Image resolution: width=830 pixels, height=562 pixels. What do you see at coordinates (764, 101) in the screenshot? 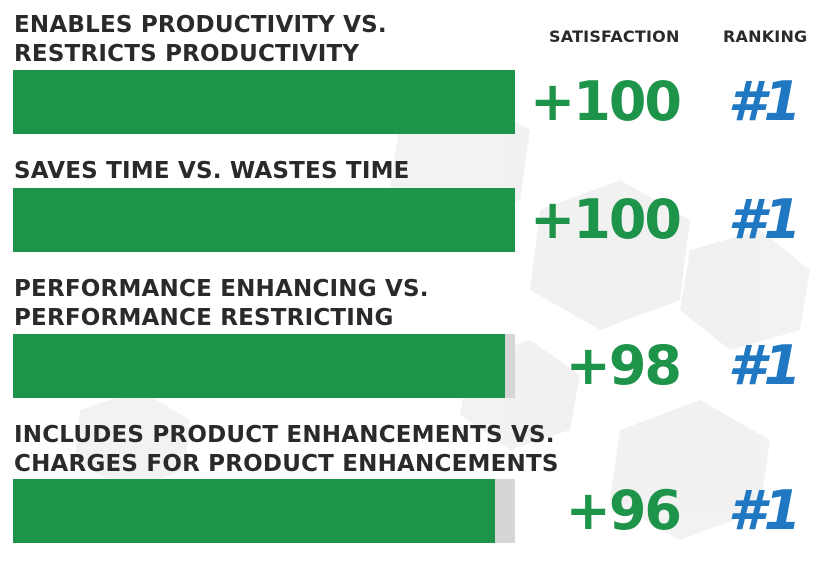
I see `ranking-value-1: #1` at bounding box center [764, 101].